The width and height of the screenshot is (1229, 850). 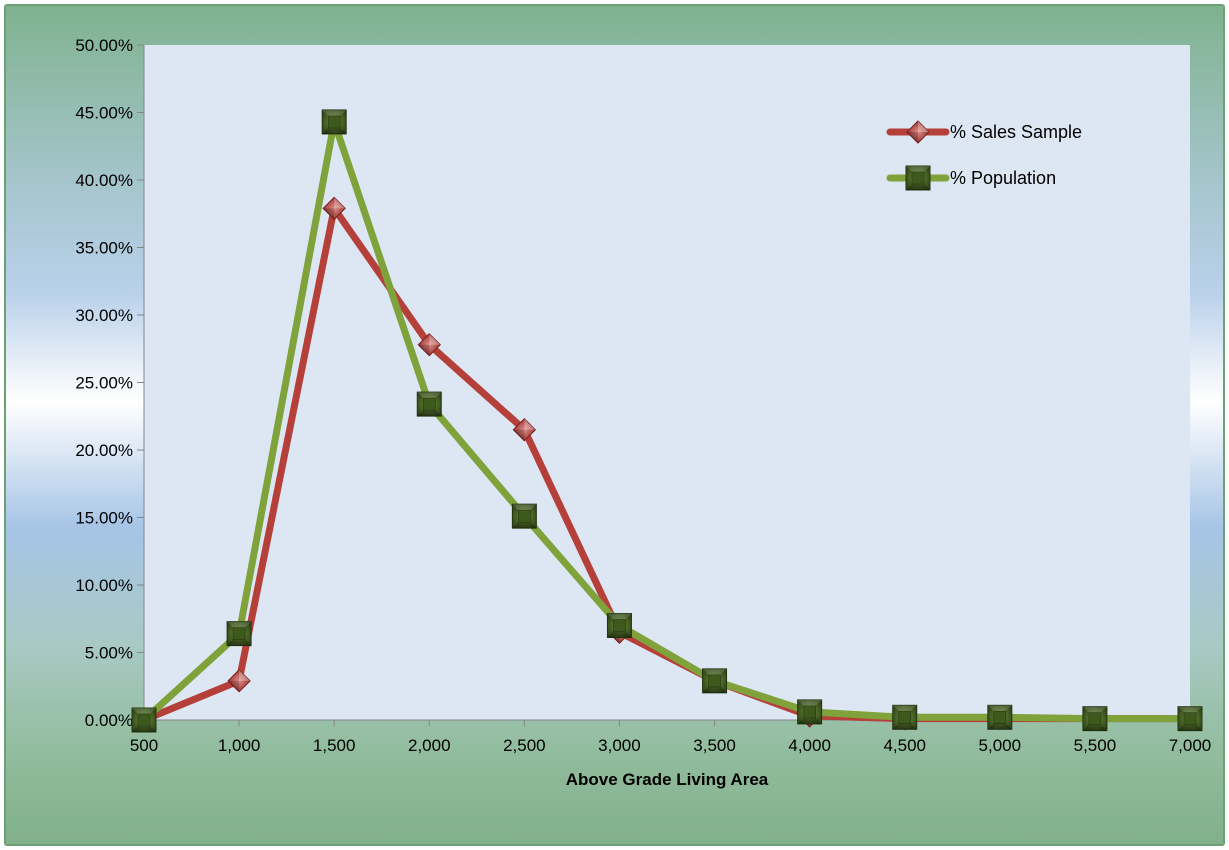 What do you see at coordinates (1016, 132) in the screenshot?
I see `legend-label-sales-sample: % Sales Sample` at bounding box center [1016, 132].